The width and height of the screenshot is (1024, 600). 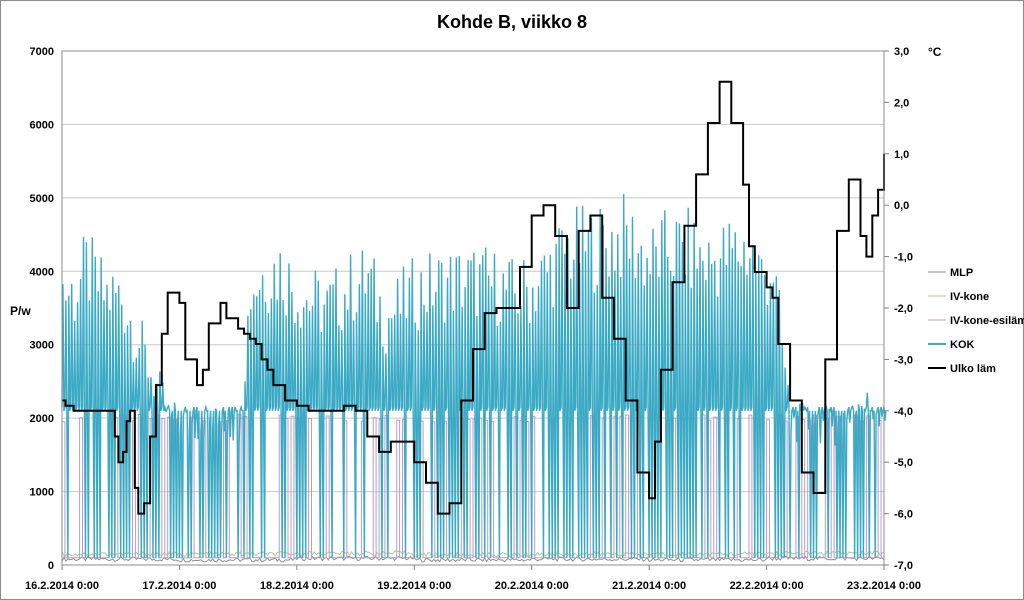 What do you see at coordinates (473, 559) in the screenshot?
I see `series-line-mlp` at bounding box center [473, 559].